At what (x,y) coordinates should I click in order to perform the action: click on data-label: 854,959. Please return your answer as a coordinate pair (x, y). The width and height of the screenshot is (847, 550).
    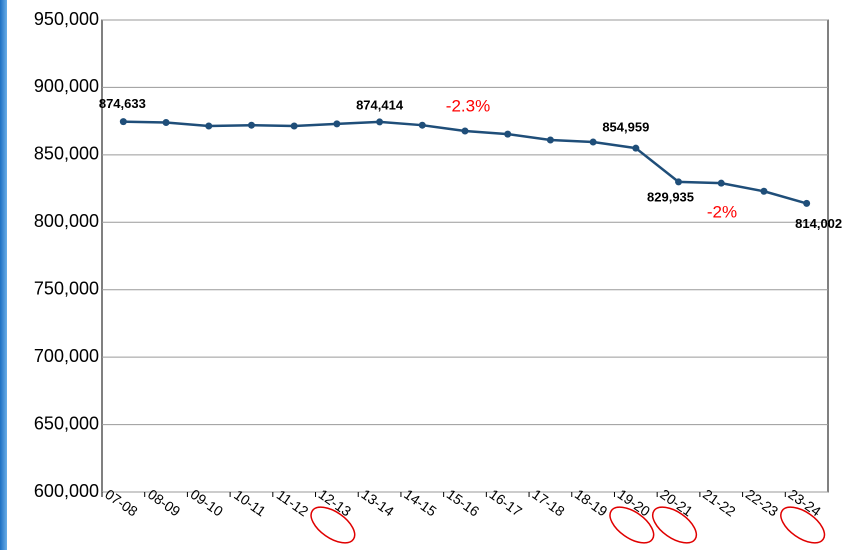
    Looking at the image, I should click on (625, 127).